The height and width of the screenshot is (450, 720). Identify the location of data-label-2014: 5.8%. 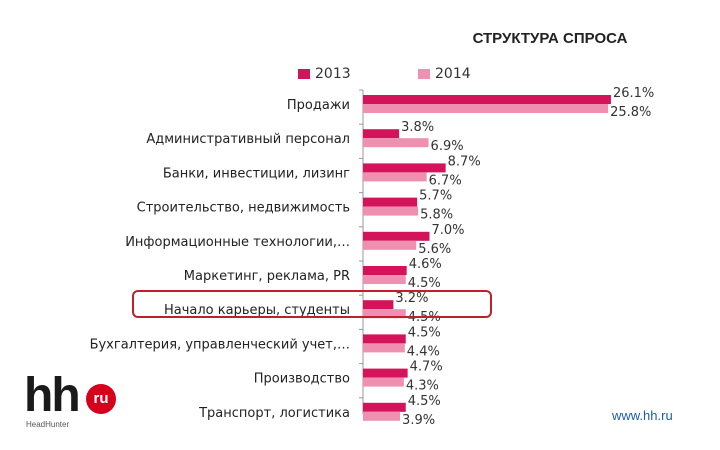
(436, 215).